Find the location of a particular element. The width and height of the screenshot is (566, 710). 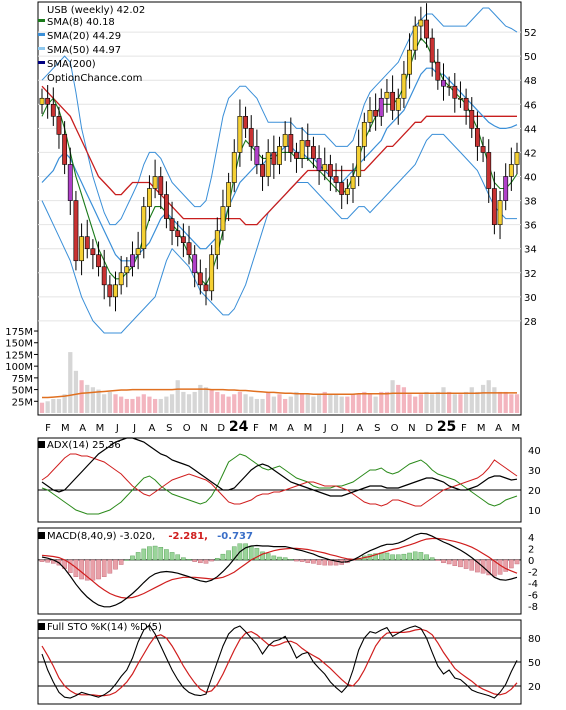

sto-series is located at coordinates (279, 661).